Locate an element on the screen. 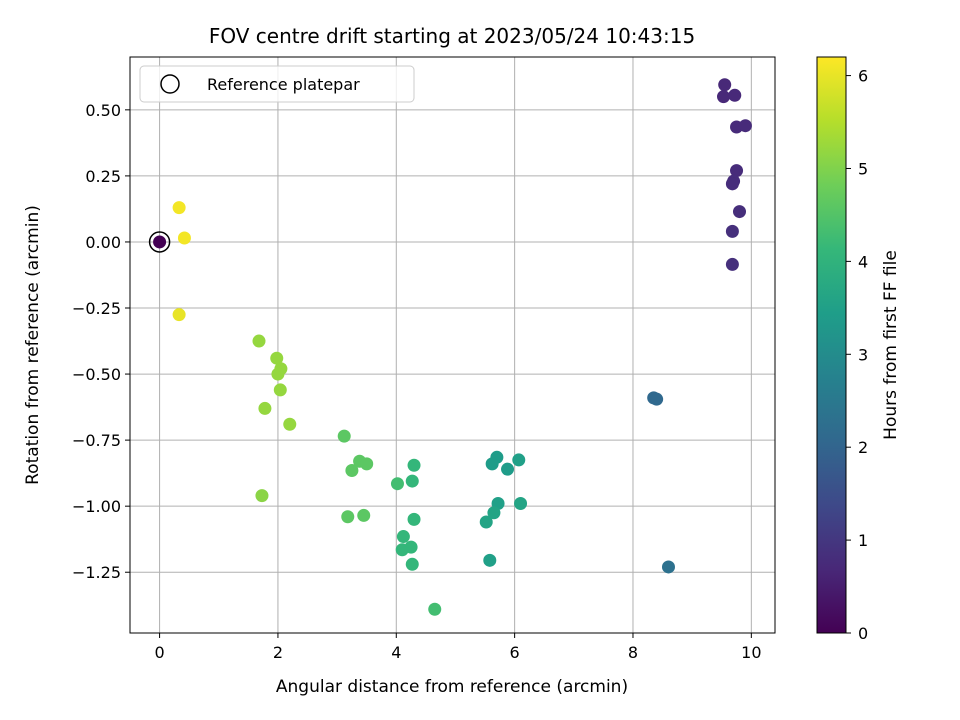  x-tick-label: 0 is located at coordinates (159, 652).